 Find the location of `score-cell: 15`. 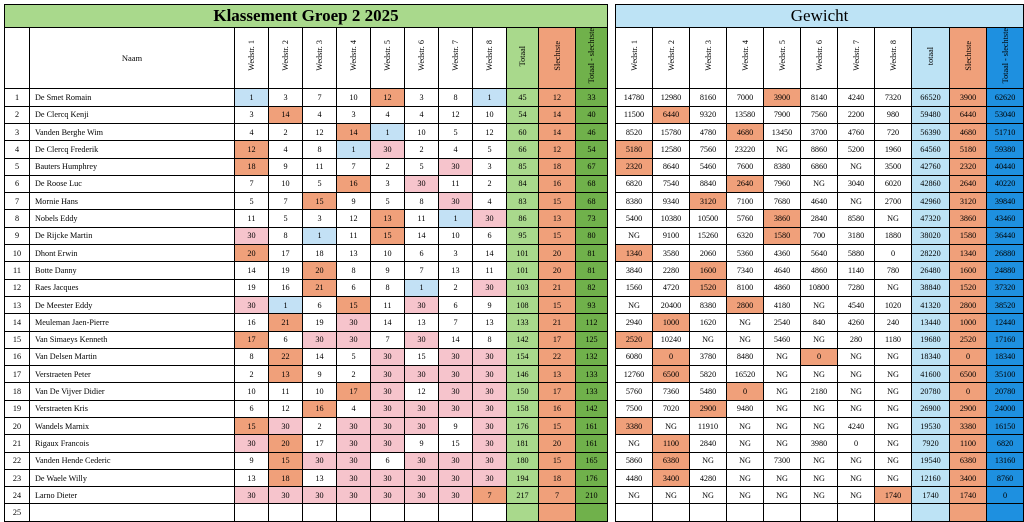

score-cell: 15 is located at coordinates (455, 443).